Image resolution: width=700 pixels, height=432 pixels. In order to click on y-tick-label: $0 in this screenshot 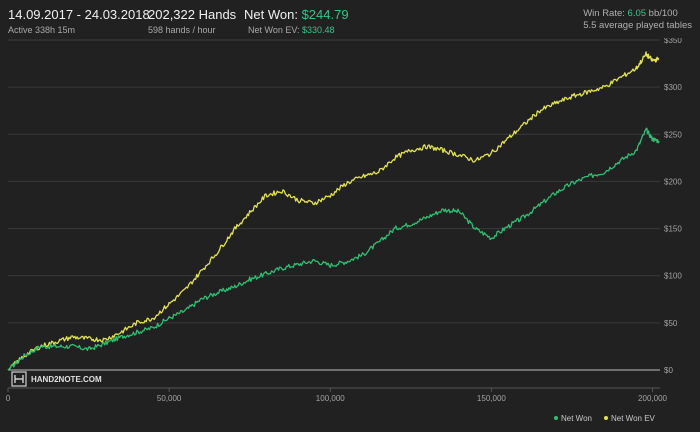, I will do `click(668, 370)`.